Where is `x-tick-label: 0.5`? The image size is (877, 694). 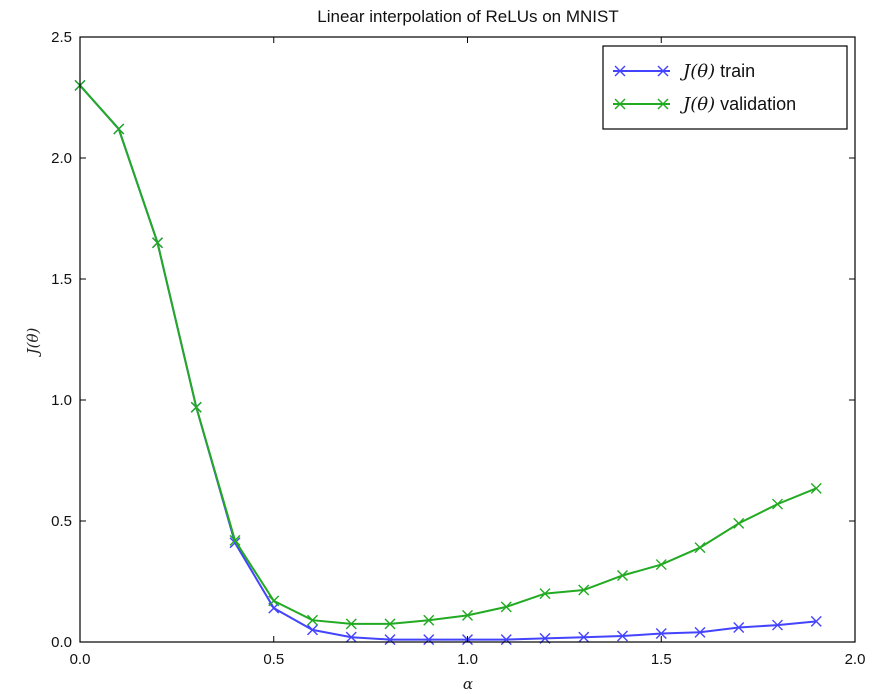 x-tick-label: 0.5 is located at coordinates (273, 659).